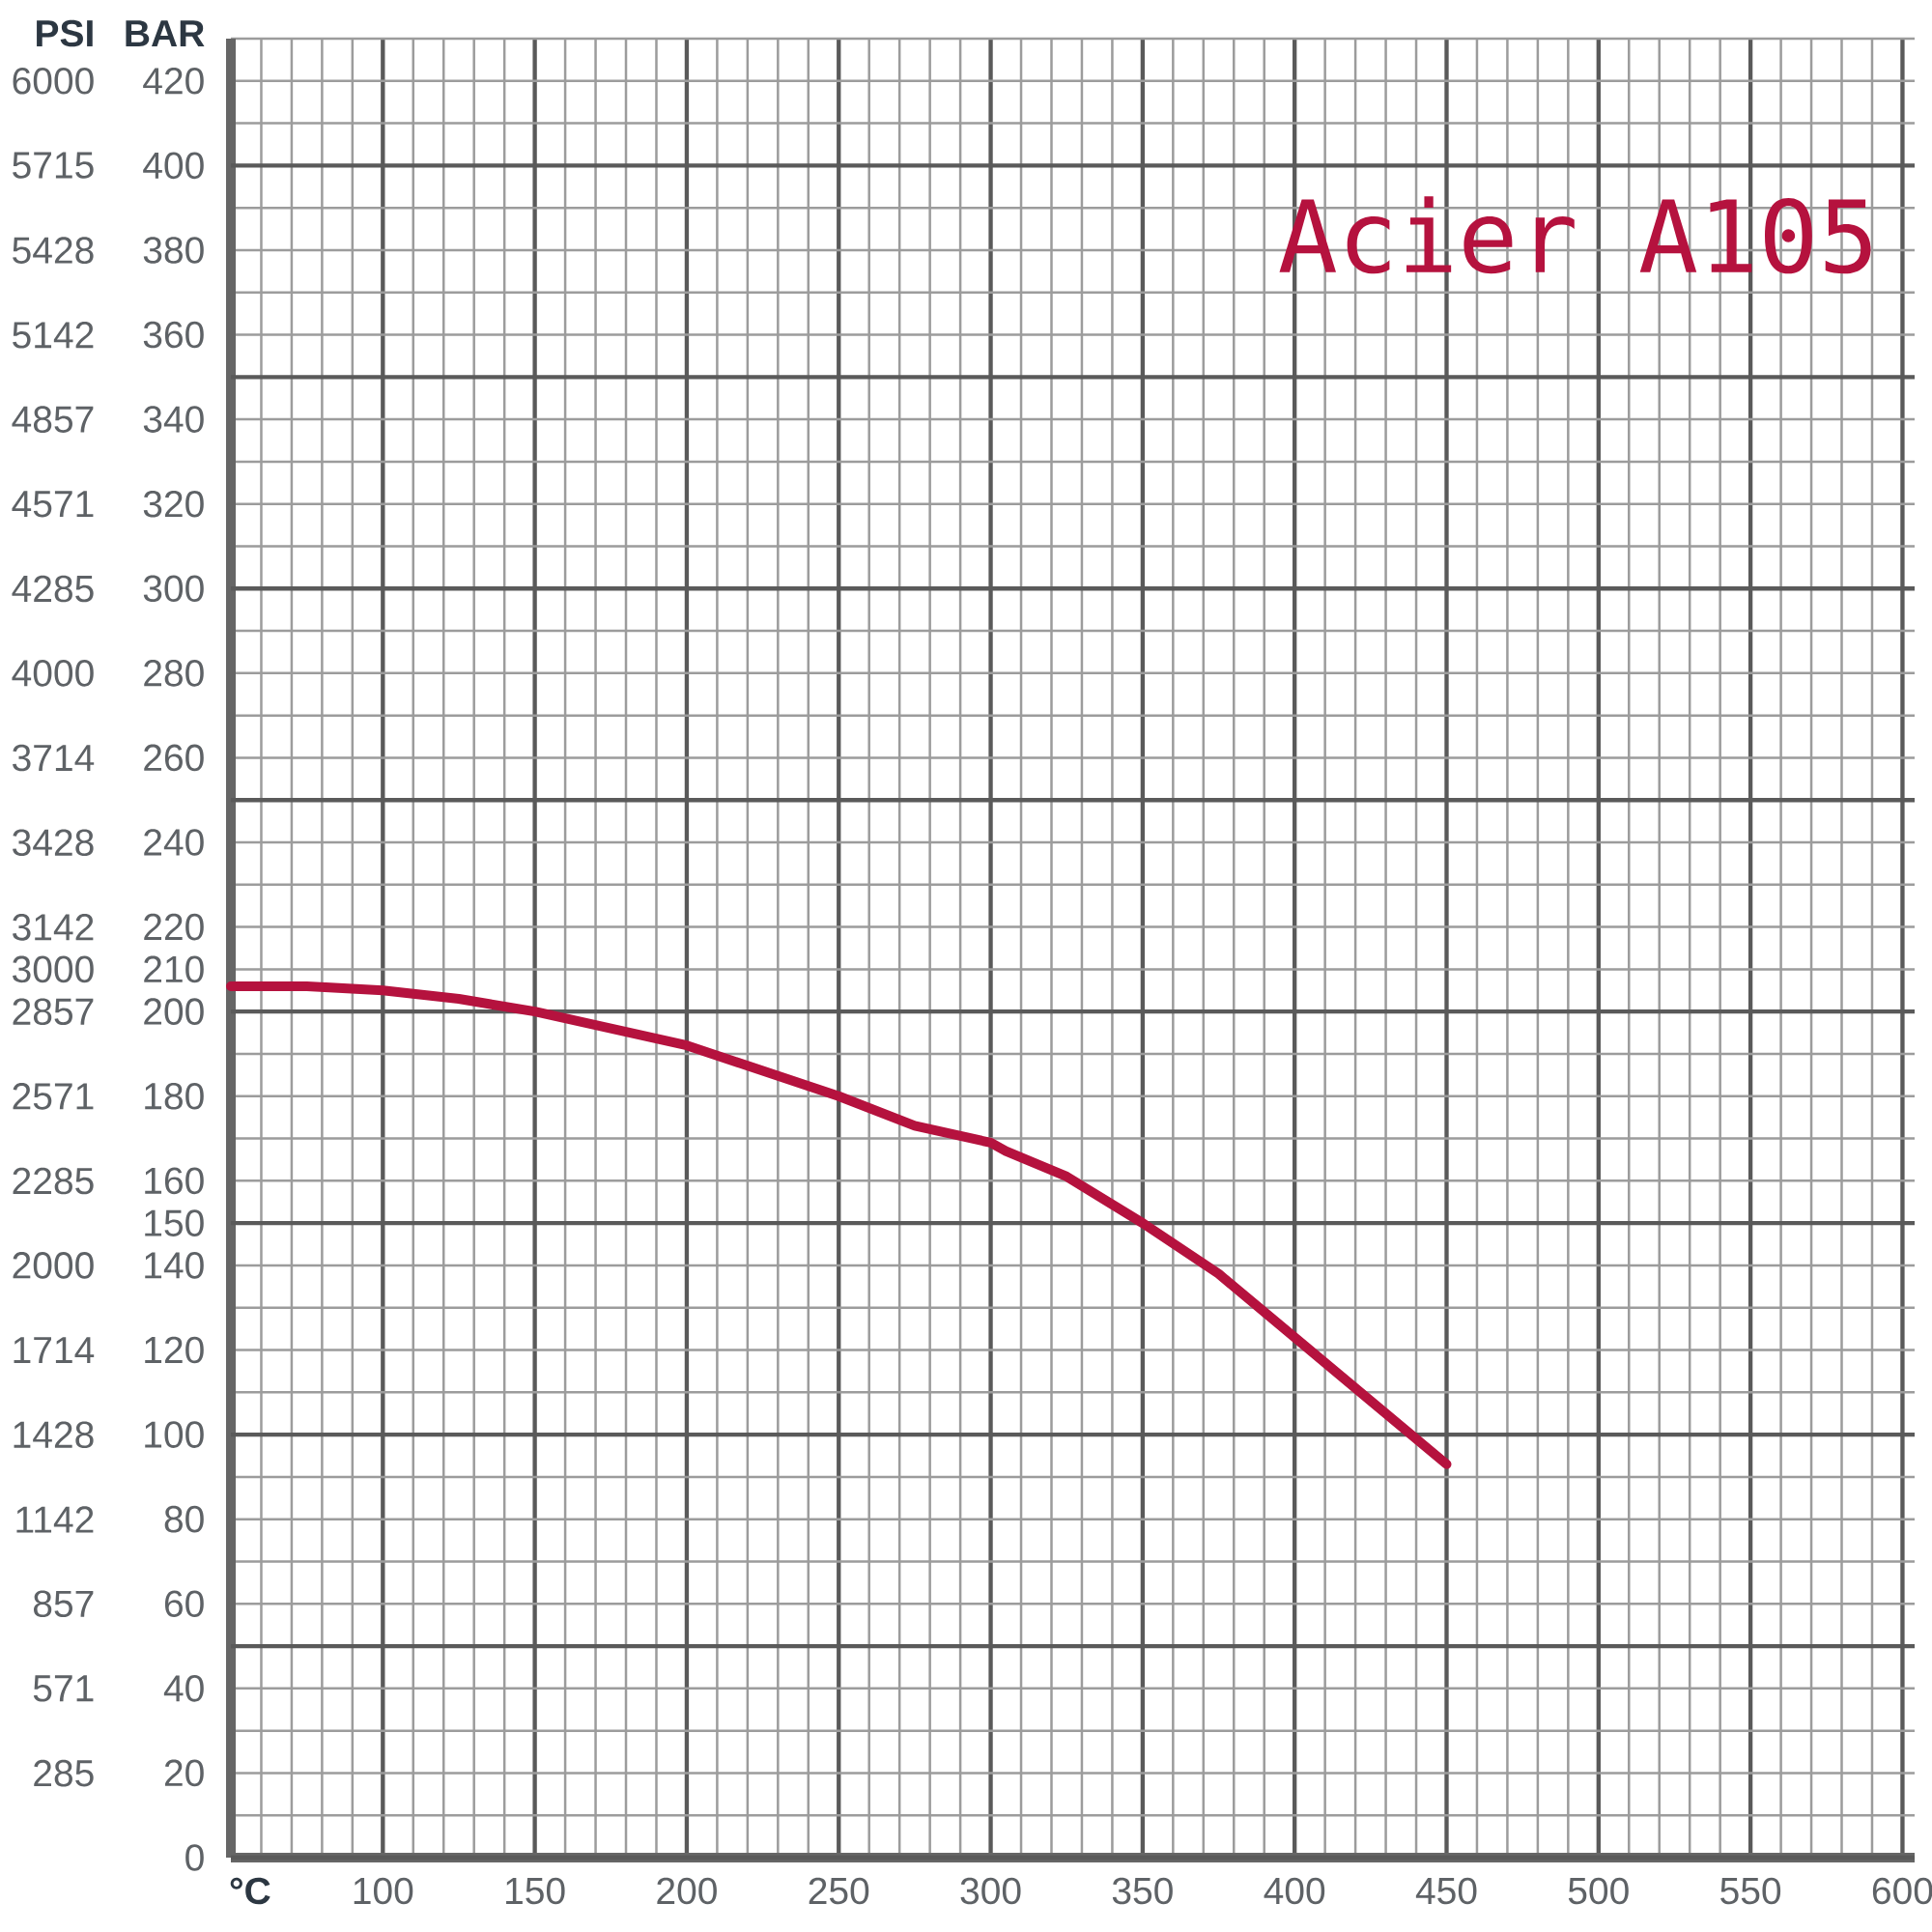 The height and width of the screenshot is (1932, 1932). What do you see at coordinates (687, 1891) in the screenshot?
I see `x-tick-label: 200` at bounding box center [687, 1891].